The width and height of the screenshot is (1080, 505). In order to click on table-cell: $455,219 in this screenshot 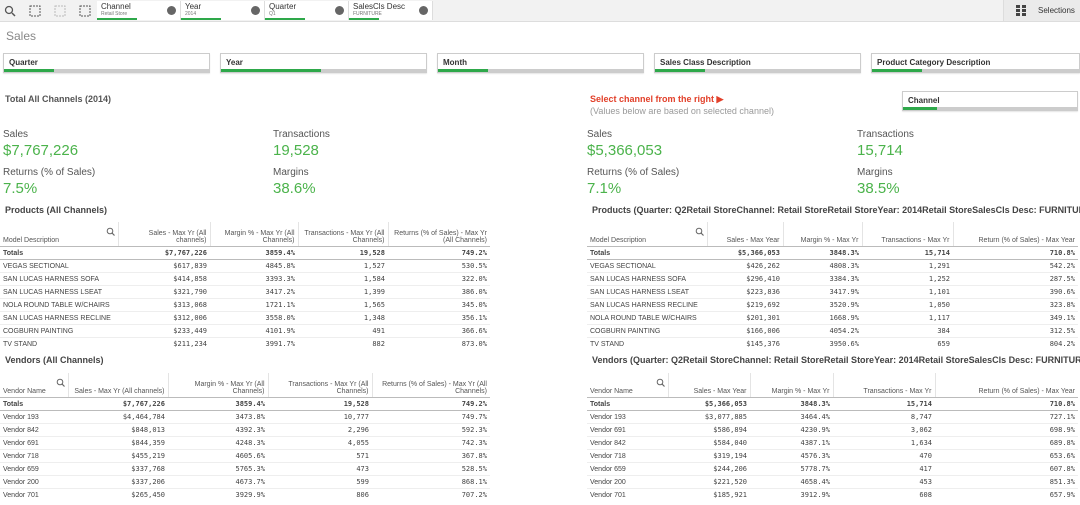, I will do `click(118, 456)`.